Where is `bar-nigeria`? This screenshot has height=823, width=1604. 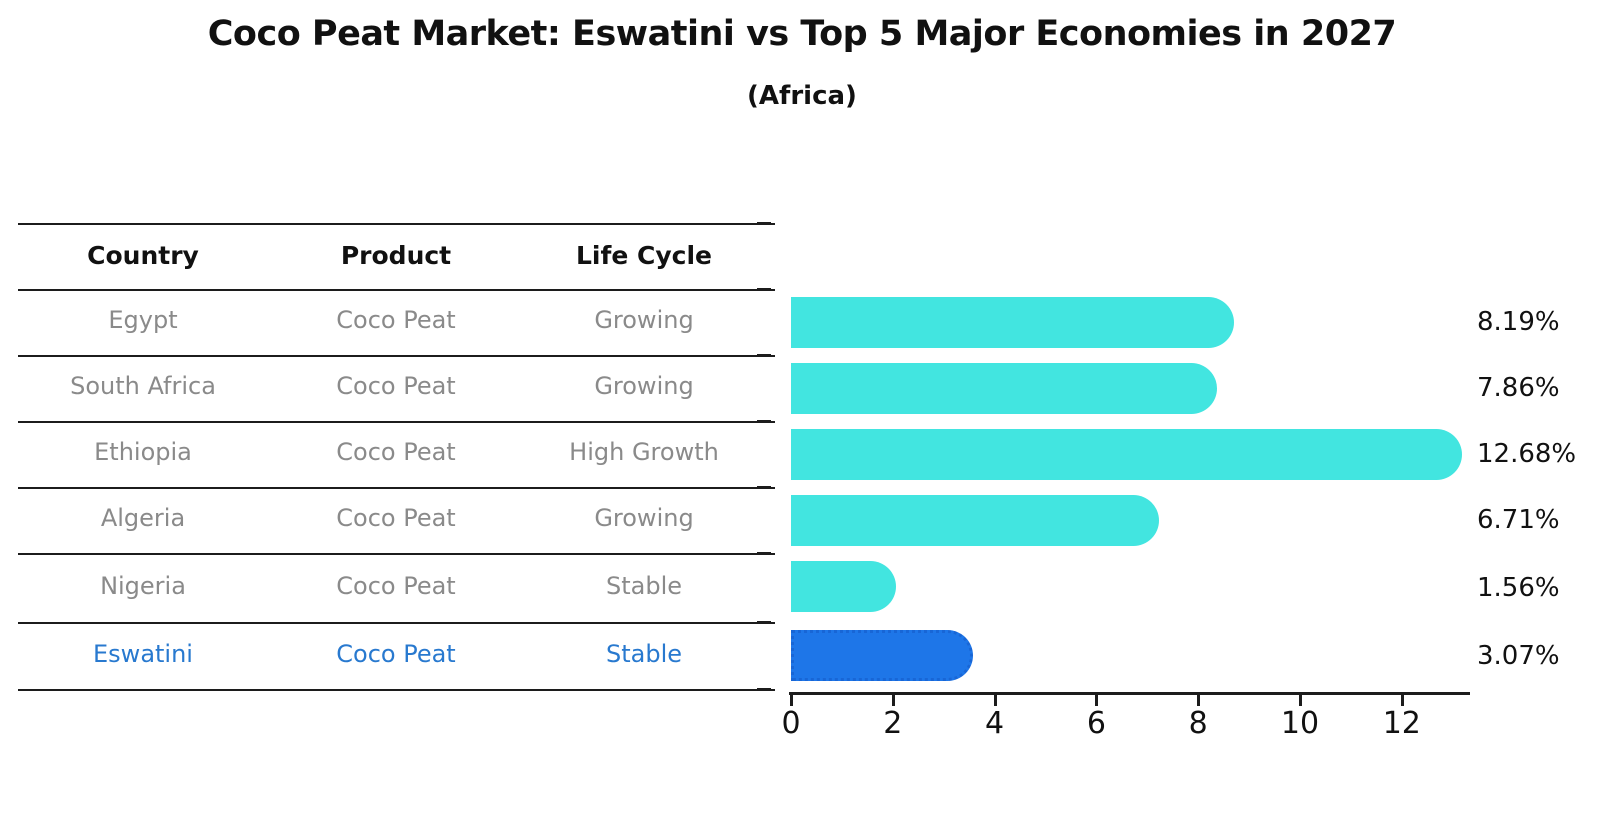
bar-nigeria is located at coordinates (843, 586).